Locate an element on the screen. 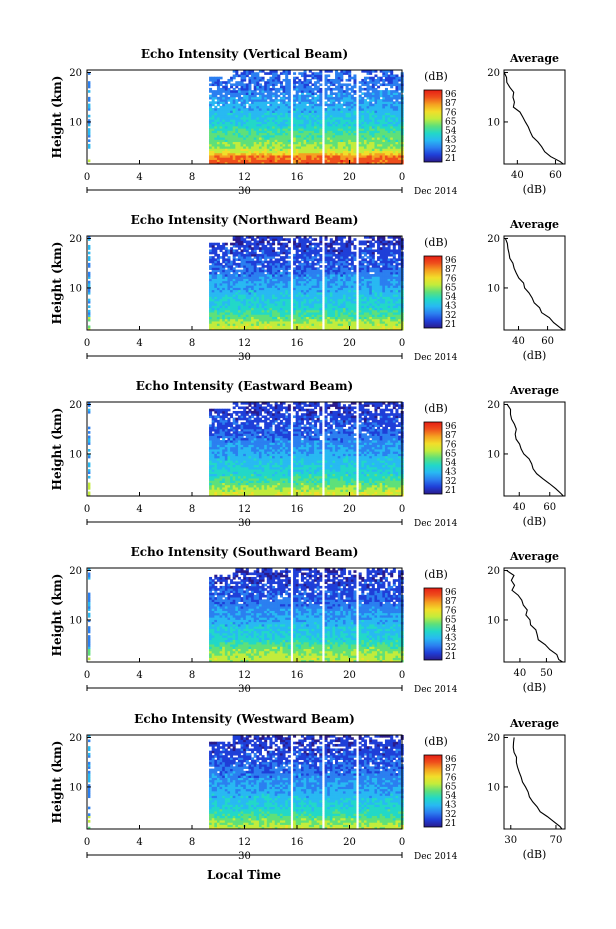 The height and width of the screenshot is (929, 616). x-tick-label: 0 is located at coordinates (87, 177).